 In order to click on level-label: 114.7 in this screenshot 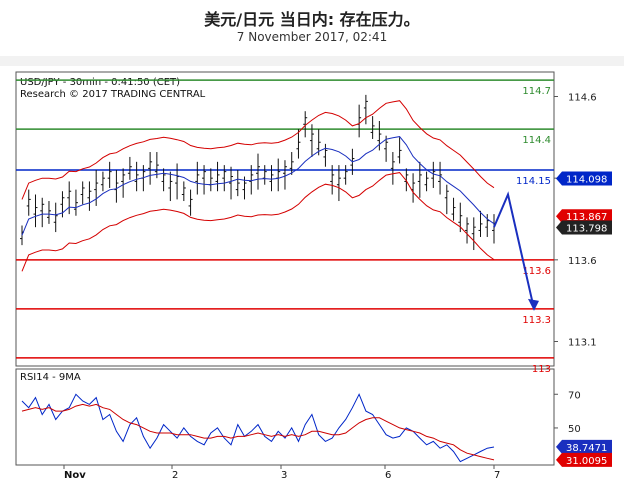, I will do `click(536, 91)`.